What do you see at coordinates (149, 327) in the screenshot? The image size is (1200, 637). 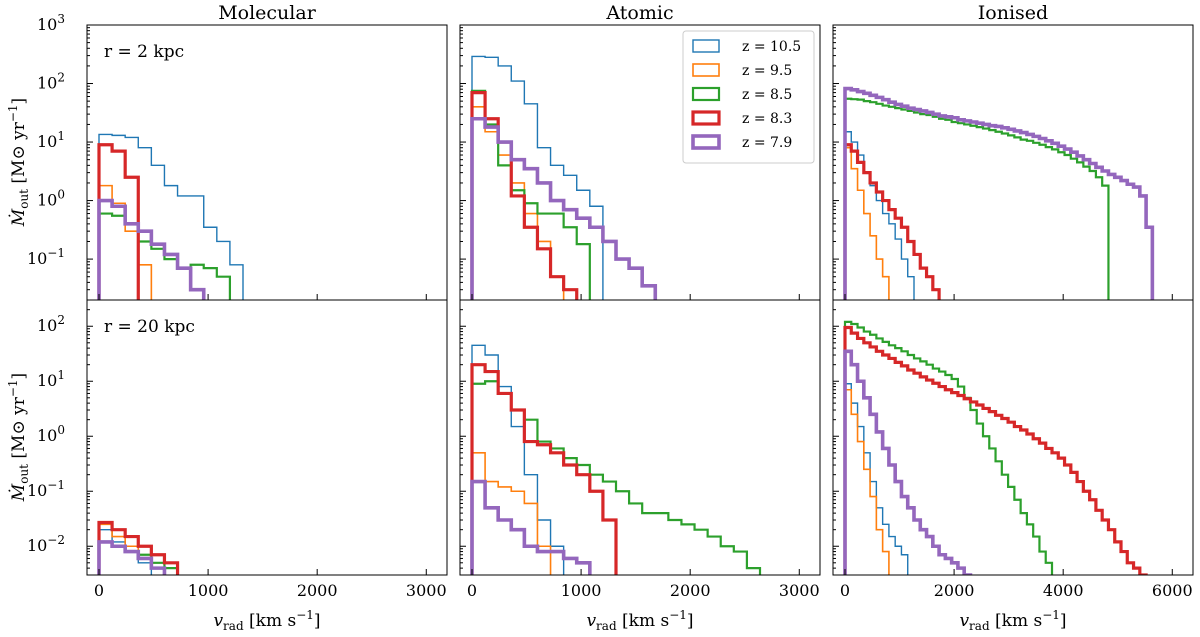 I see `row-annotation: r = 20 kpc` at bounding box center [149, 327].